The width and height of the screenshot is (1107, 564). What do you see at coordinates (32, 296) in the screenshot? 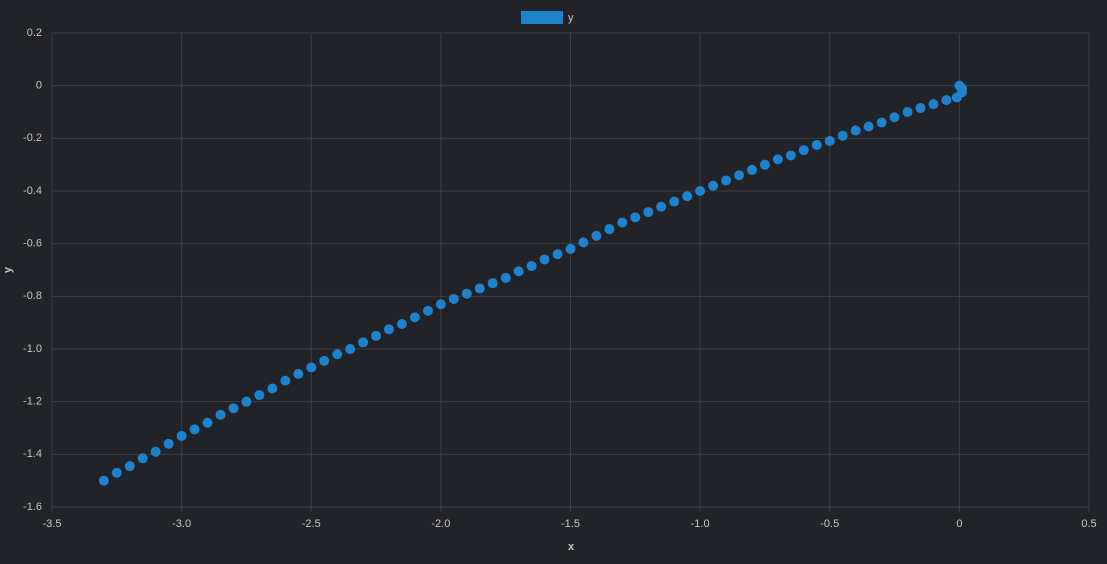
I see `y-tick-label: -0.8` at bounding box center [32, 296].